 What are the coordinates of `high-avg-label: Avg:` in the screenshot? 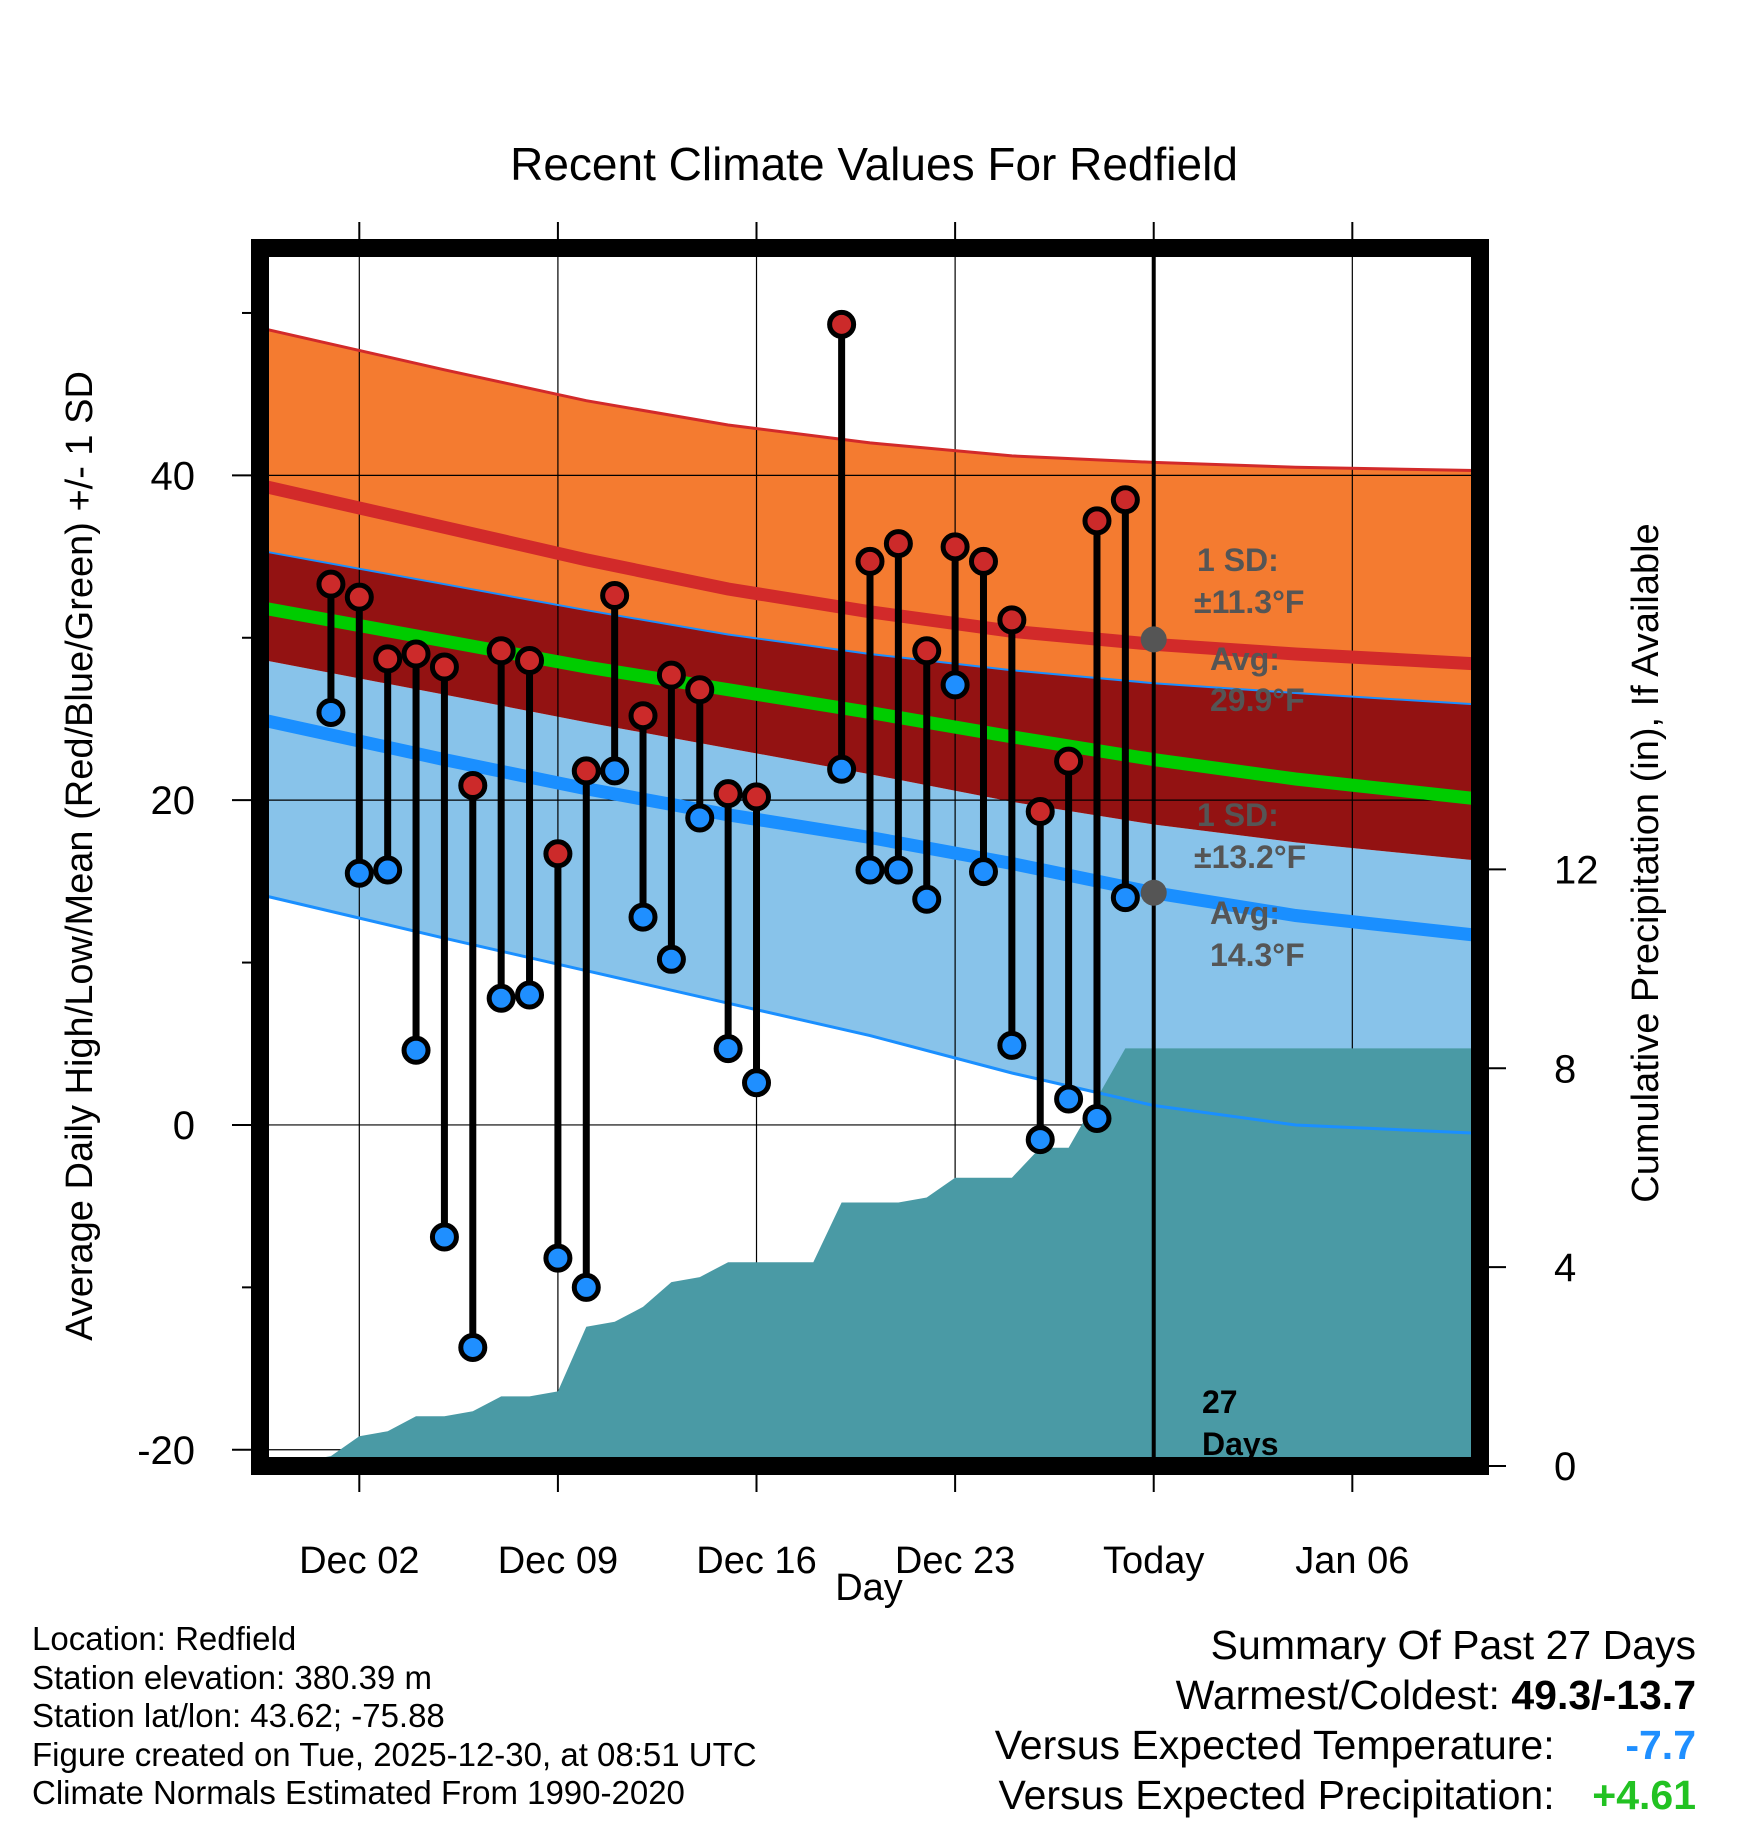 It's located at (1245, 659).